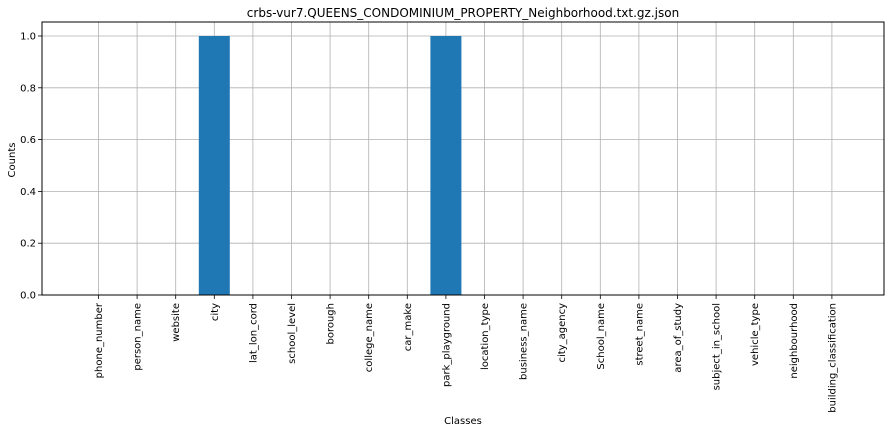  What do you see at coordinates (446, 345) in the screenshot?
I see `x-tick-label: park_playground` at bounding box center [446, 345].